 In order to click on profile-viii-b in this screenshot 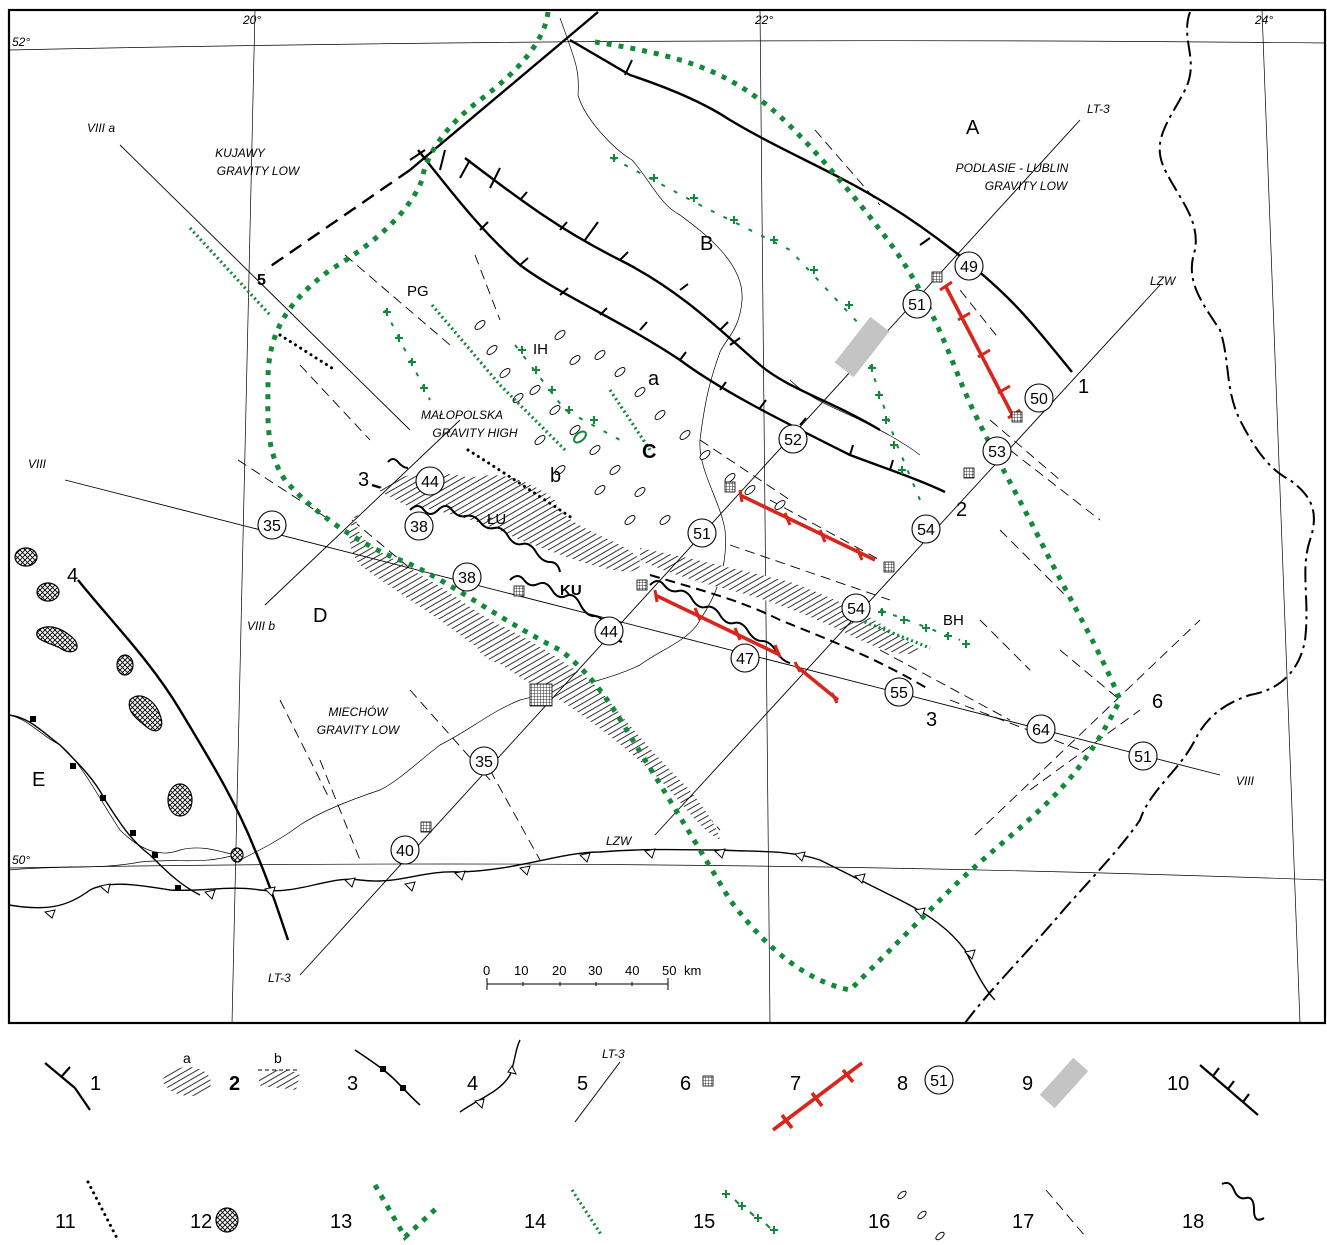, I will do `click(362, 512)`.